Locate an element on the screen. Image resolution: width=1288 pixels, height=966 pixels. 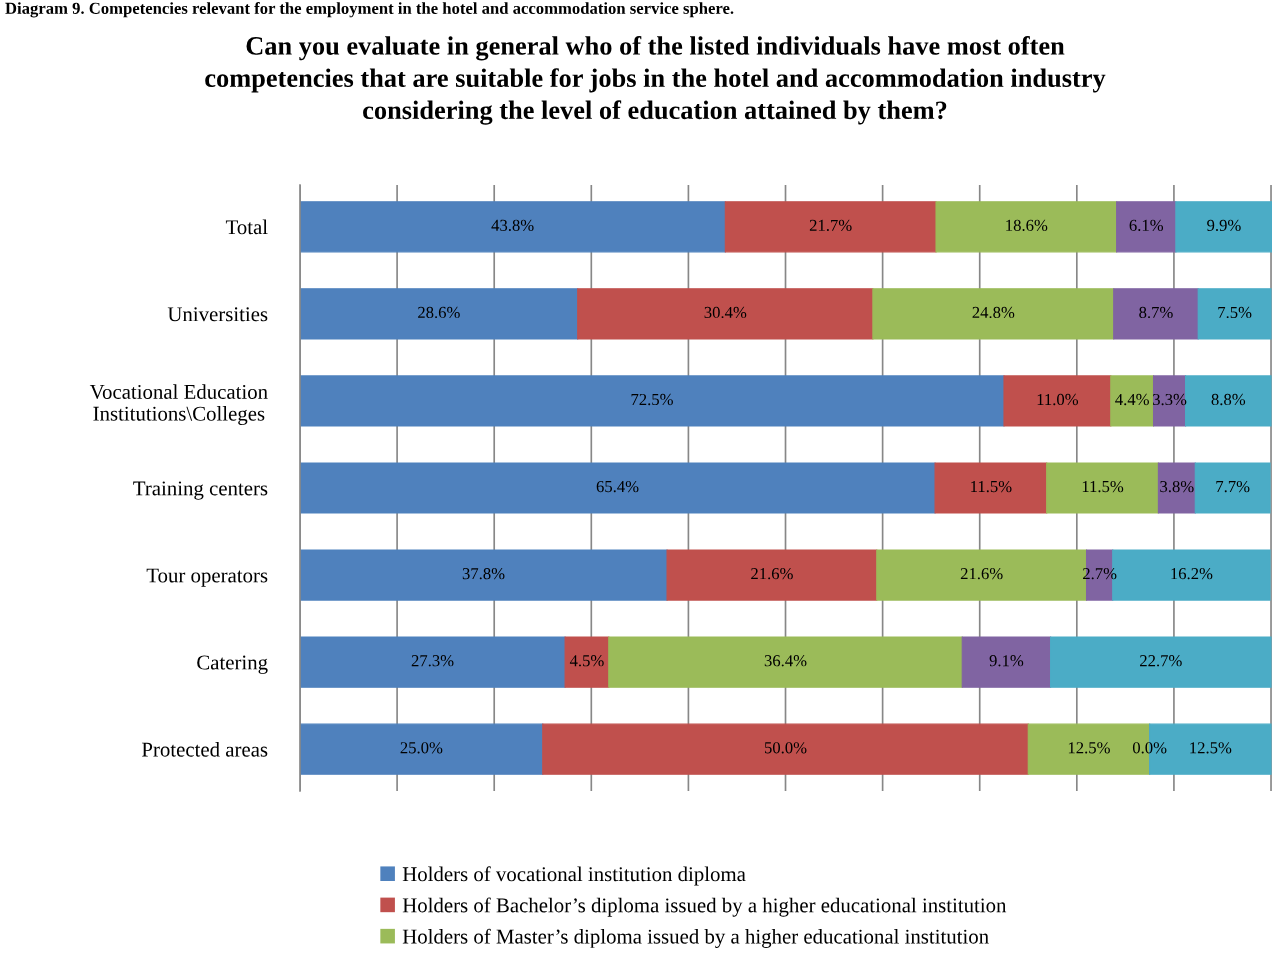
data-label: 37.8% is located at coordinates (483, 573).